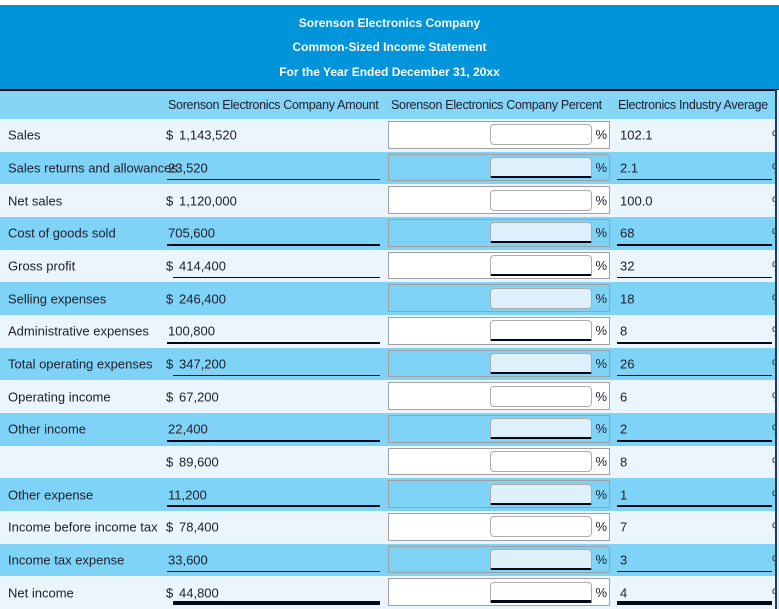 This screenshot has height=609, width=779. Describe the element at coordinates (188, 168) in the screenshot. I see `amount-value: 23,520` at that location.